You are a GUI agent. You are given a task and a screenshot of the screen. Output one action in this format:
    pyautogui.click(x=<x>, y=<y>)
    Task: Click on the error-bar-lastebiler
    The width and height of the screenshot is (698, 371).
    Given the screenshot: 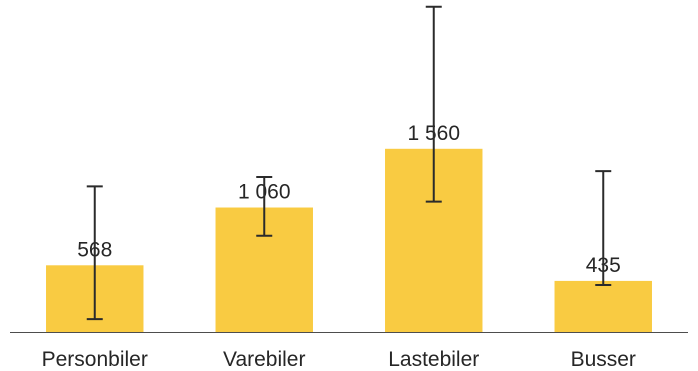 What is the action you would take?
    pyautogui.click(x=433, y=104)
    